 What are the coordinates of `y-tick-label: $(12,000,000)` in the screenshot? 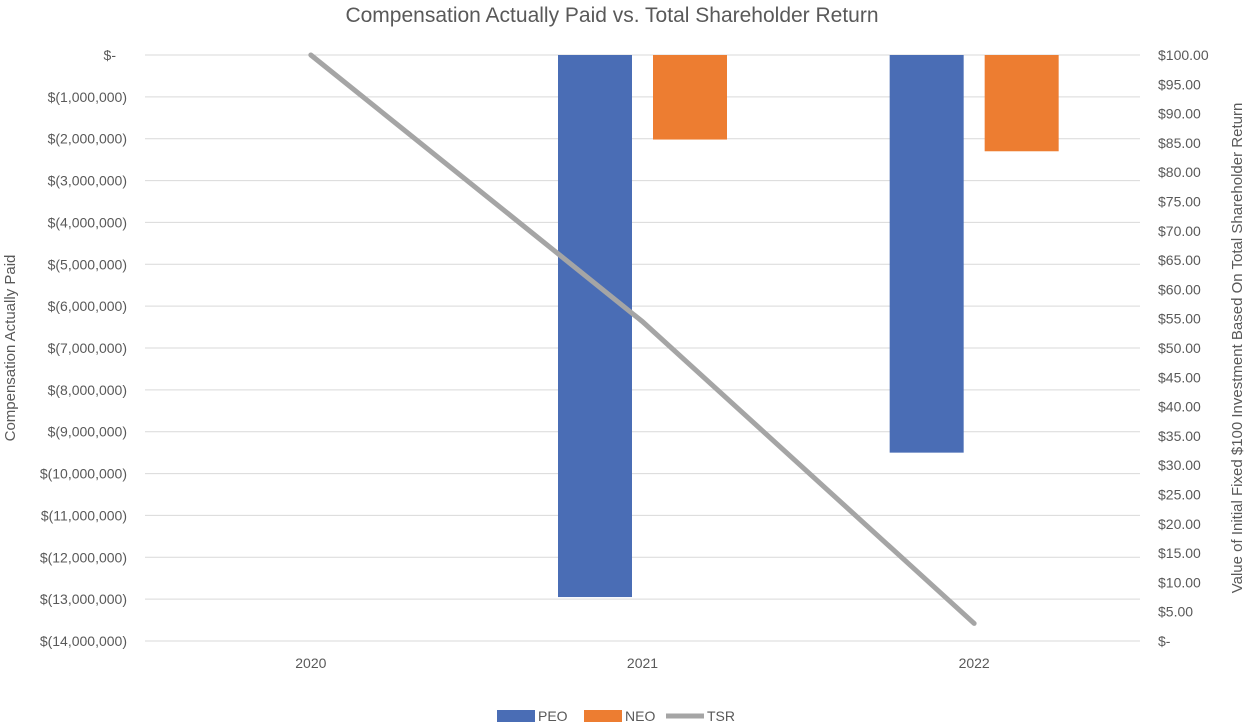 It's located at (83, 557).